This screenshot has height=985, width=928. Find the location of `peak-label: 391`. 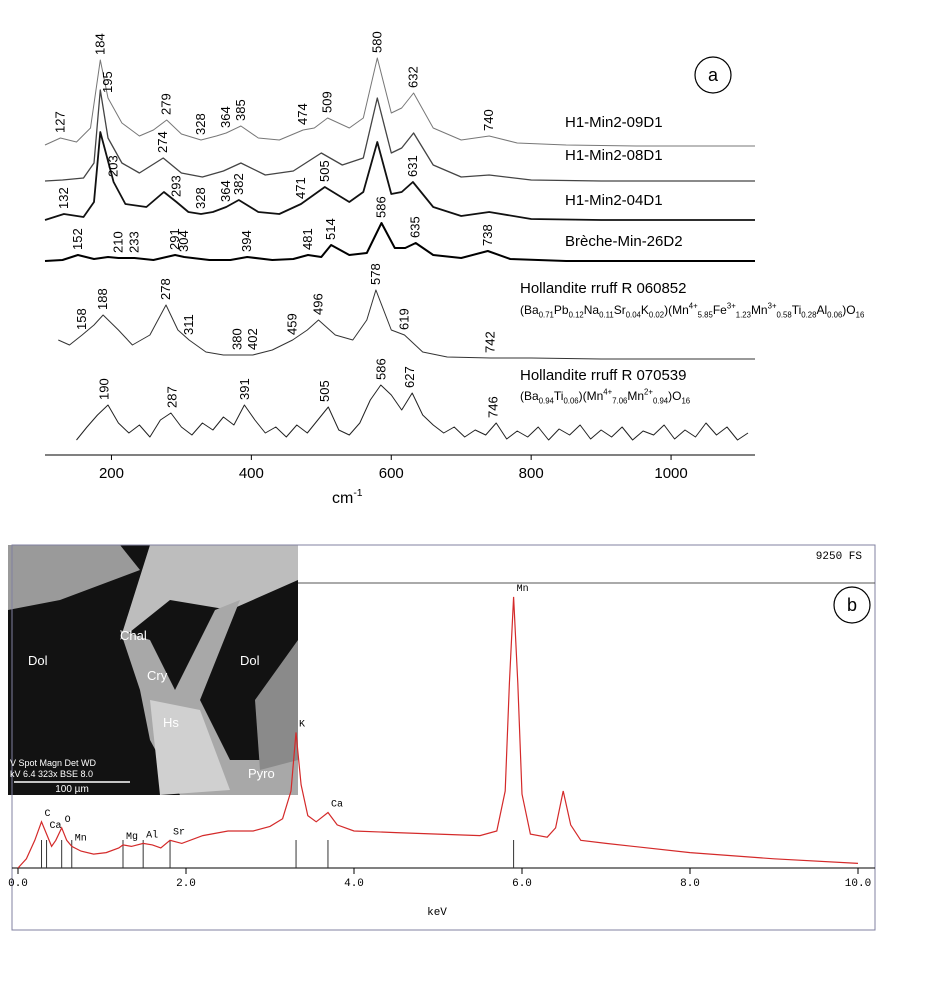

peak-label: 391 is located at coordinates (244, 389).